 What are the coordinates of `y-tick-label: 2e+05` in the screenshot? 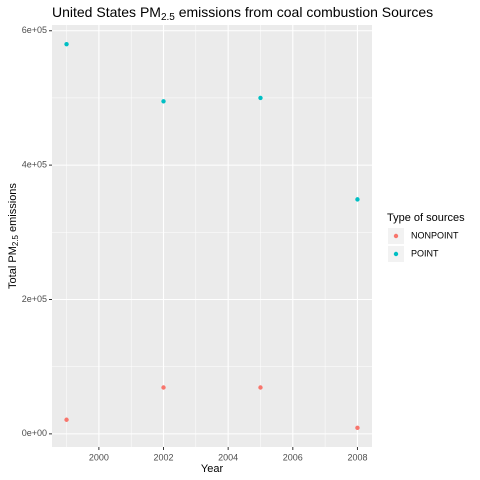 It's located at (34, 299).